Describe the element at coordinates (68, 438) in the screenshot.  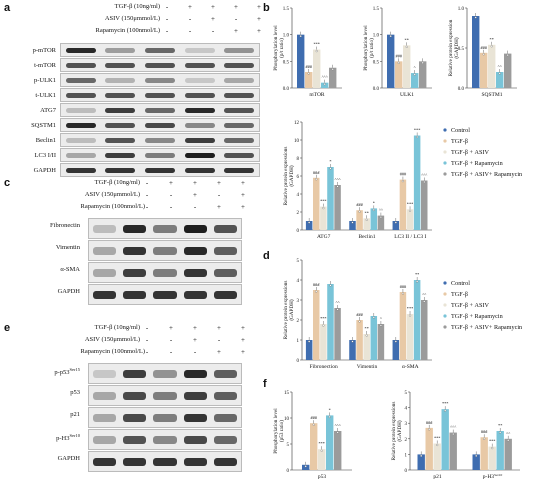
I see `blot-label: p-H3Ser10` at that location.